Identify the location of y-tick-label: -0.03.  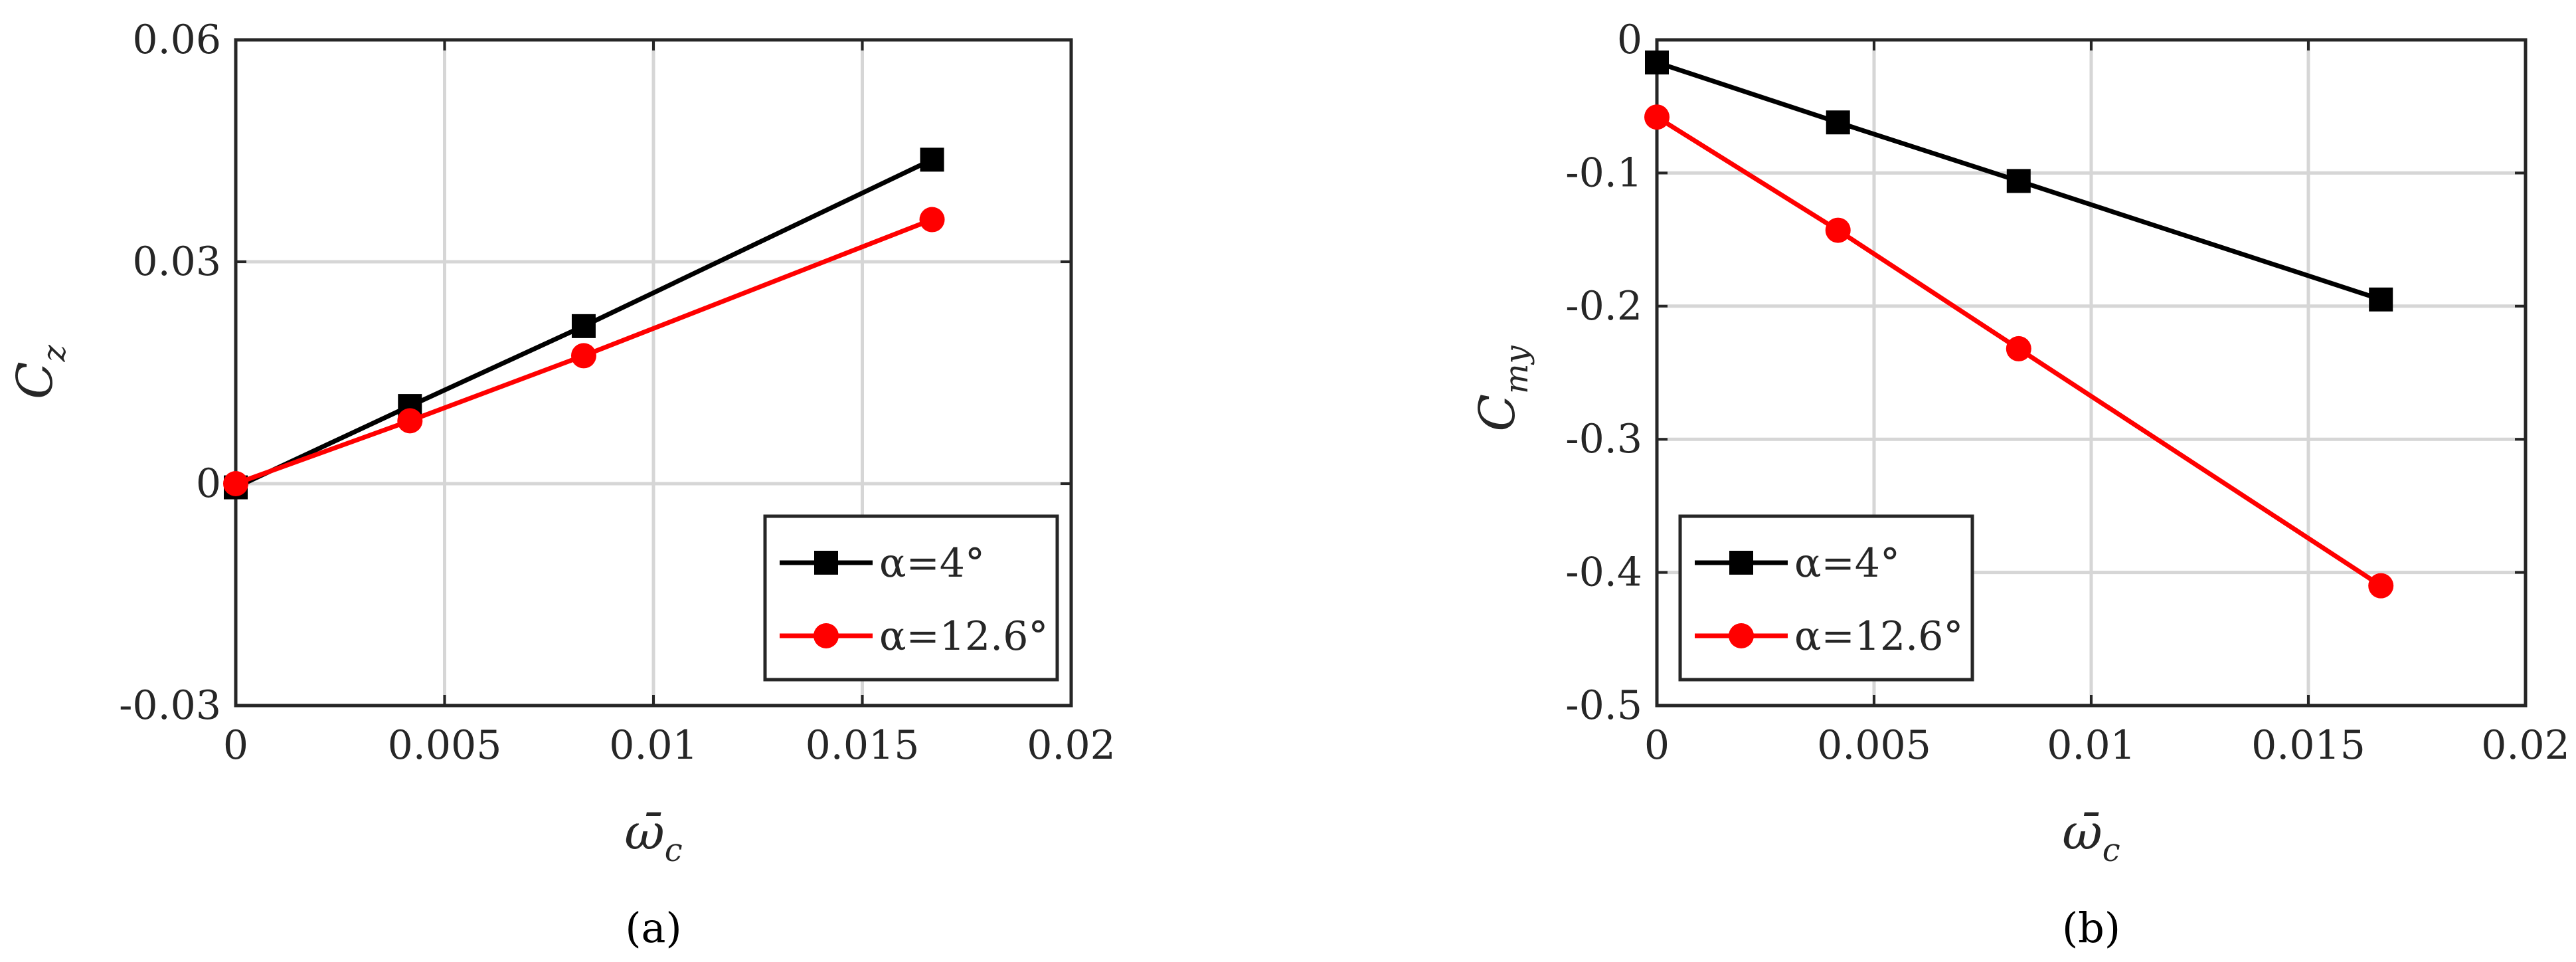
(170, 706).